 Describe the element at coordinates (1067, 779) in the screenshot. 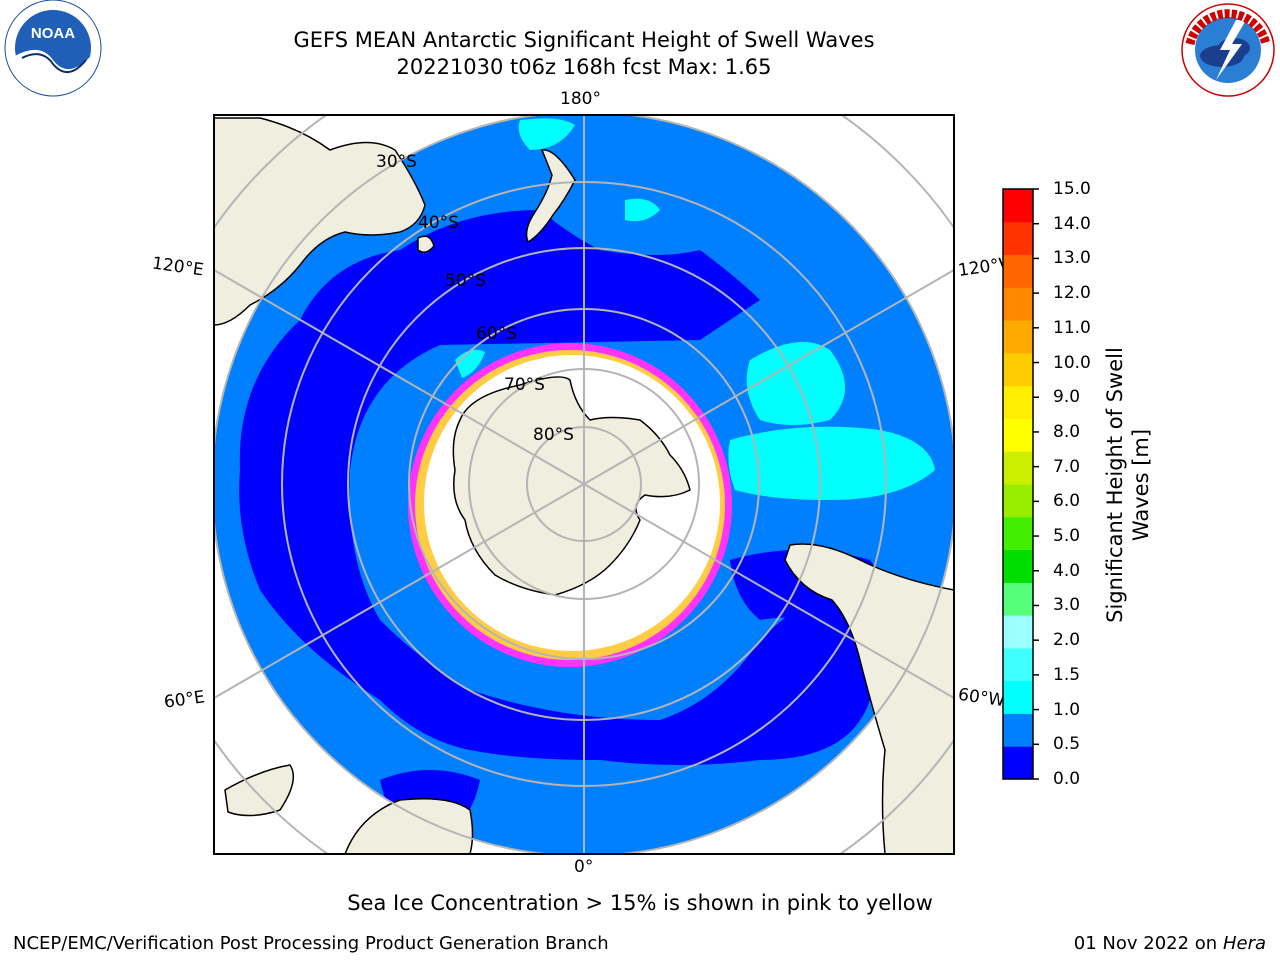

I see `colorbar-tick-label: 0.0` at that location.